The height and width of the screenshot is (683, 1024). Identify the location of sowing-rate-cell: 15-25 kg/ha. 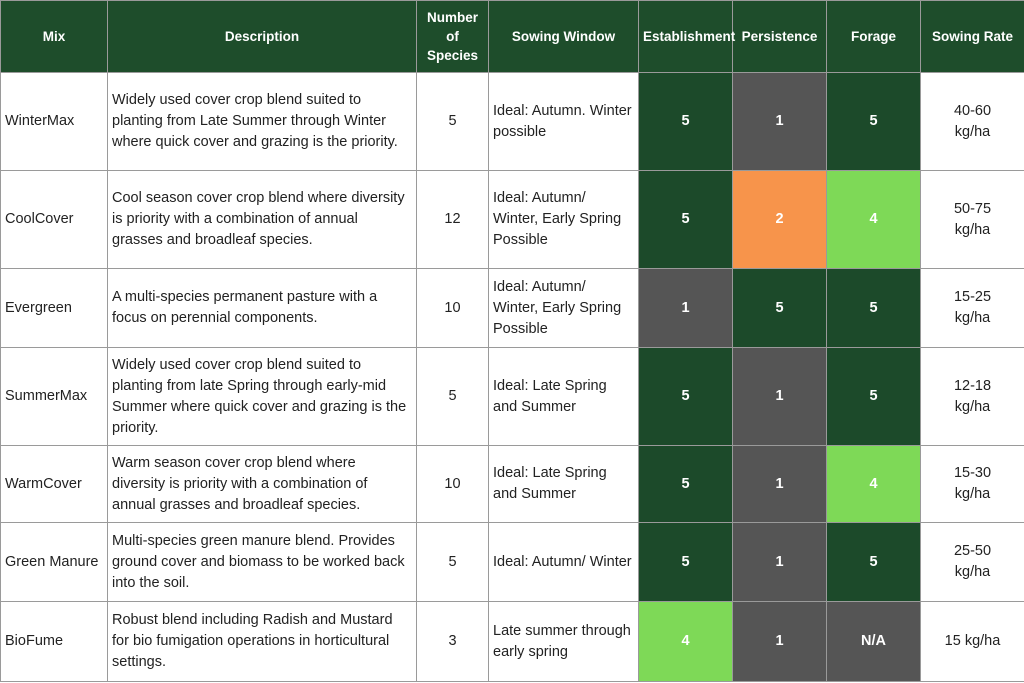
(972, 308).